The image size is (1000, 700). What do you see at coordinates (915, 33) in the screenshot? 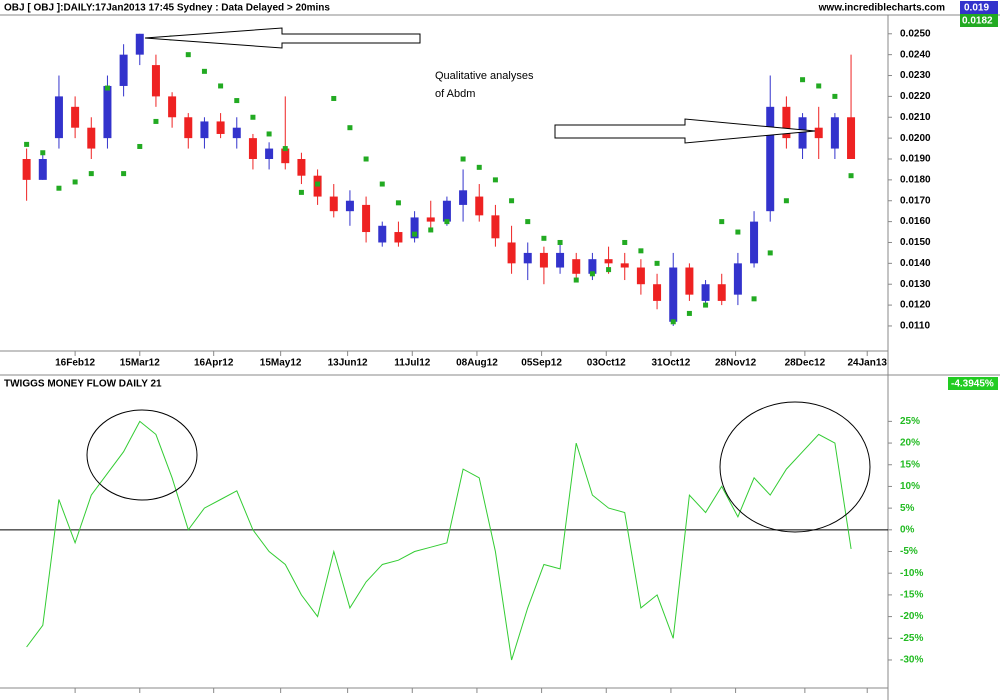
I see `y-tick-label: 0.0250` at bounding box center [915, 33].